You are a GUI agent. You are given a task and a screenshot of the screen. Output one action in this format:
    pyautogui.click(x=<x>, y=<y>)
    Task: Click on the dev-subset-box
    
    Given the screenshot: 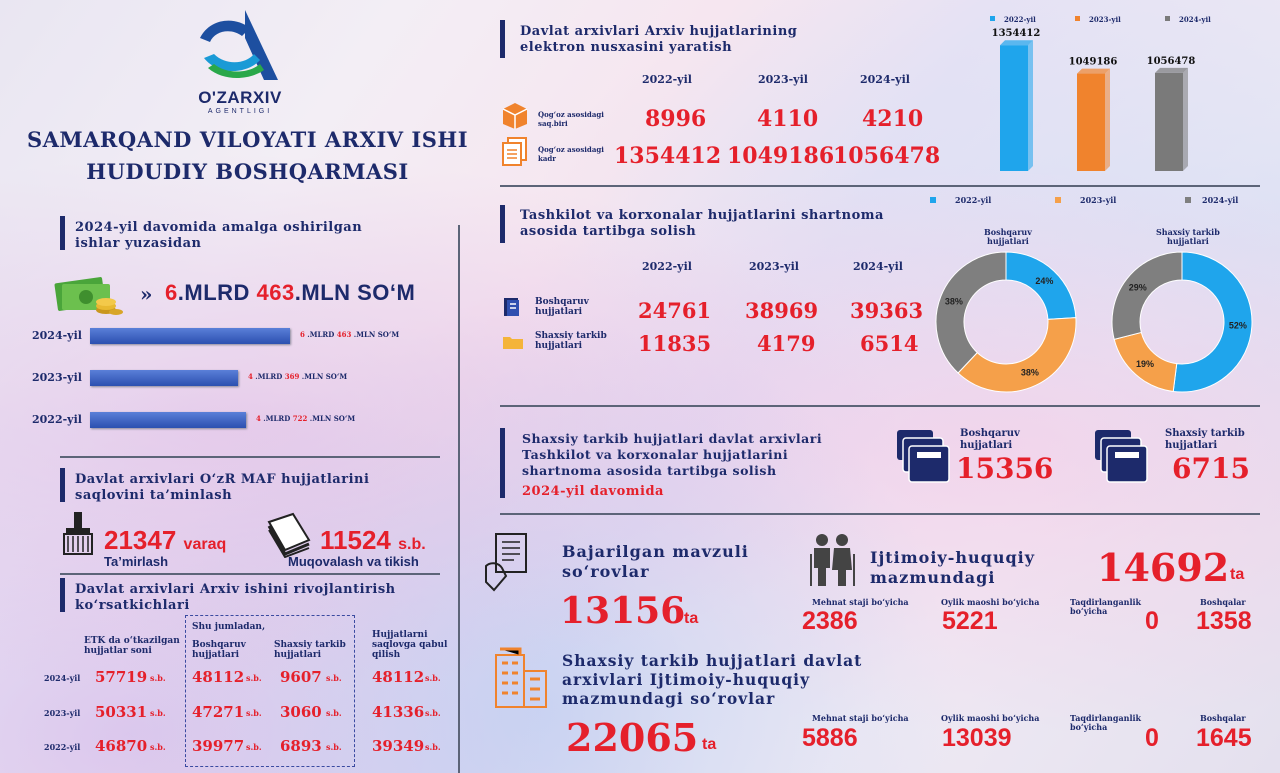 What is the action you would take?
    pyautogui.click(x=270, y=691)
    